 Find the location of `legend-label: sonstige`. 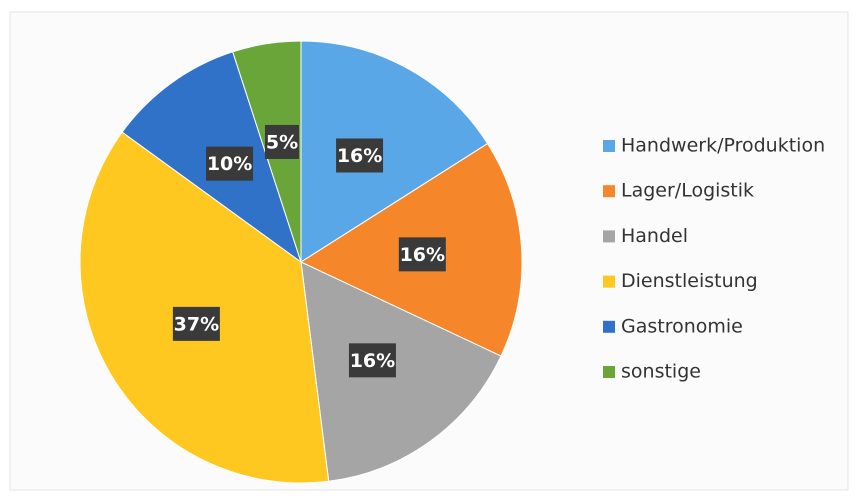

legend-label: sonstige is located at coordinates (661, 372).